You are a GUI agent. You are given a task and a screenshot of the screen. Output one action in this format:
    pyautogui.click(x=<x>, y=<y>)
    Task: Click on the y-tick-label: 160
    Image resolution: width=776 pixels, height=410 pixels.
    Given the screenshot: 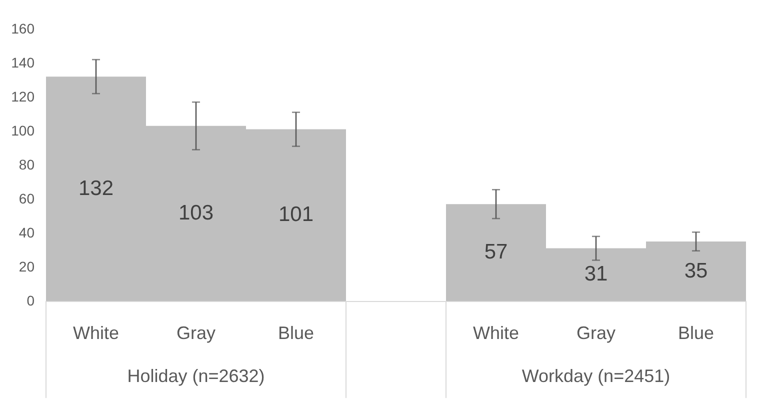 What is the action you would take?
    pyautogui.click(x=23, y=28)
    